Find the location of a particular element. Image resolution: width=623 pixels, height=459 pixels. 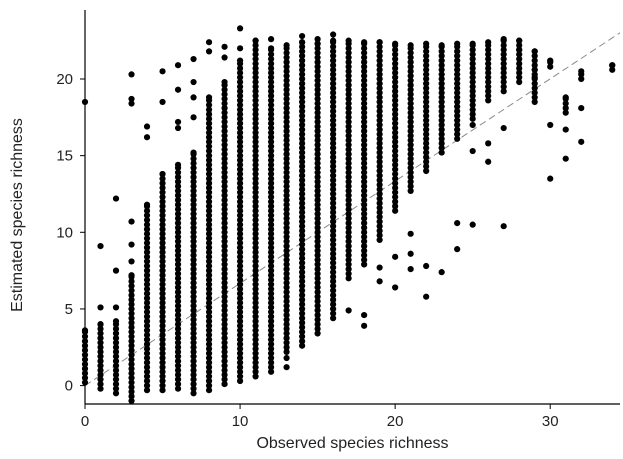

point-column-x23 is located at coordinates (441, 159).